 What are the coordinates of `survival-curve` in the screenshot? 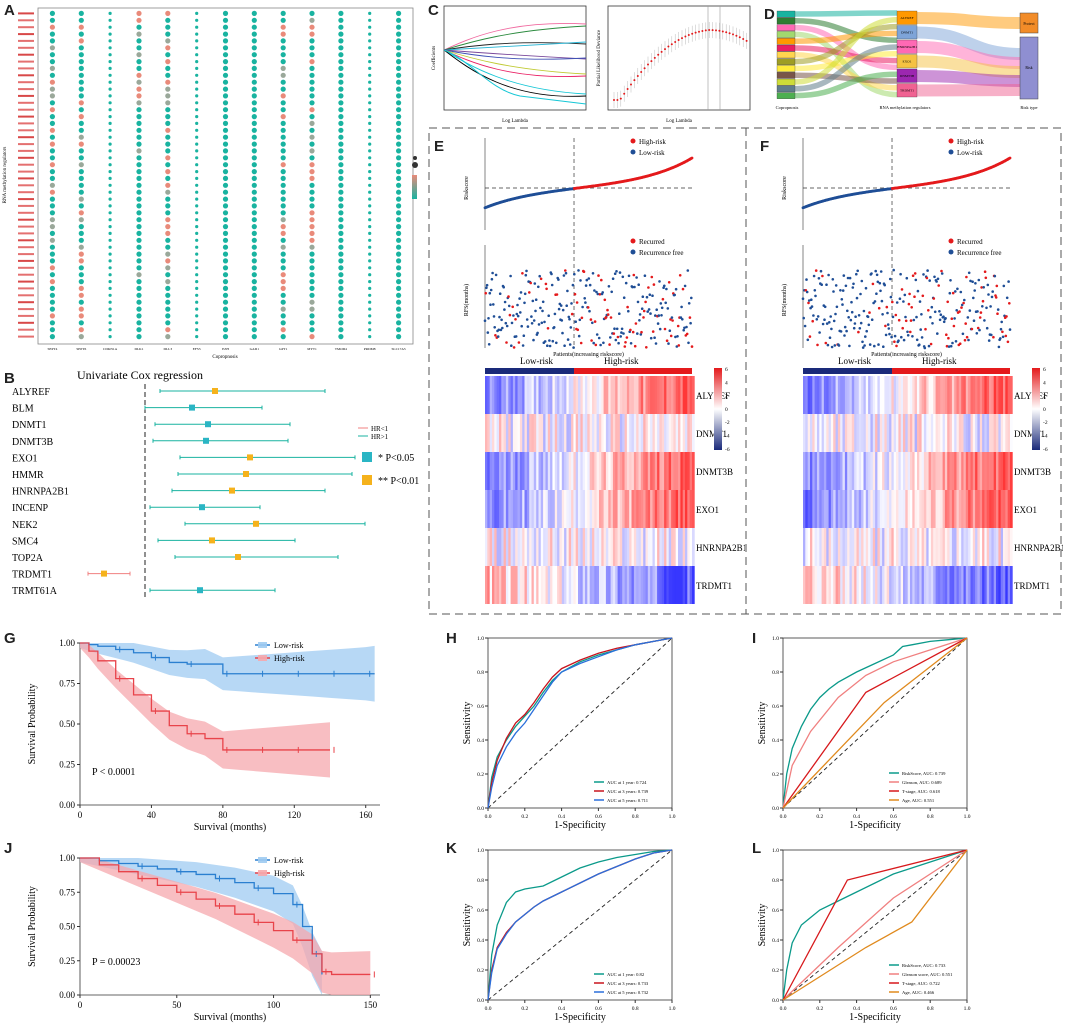 It's located at (227, 658).